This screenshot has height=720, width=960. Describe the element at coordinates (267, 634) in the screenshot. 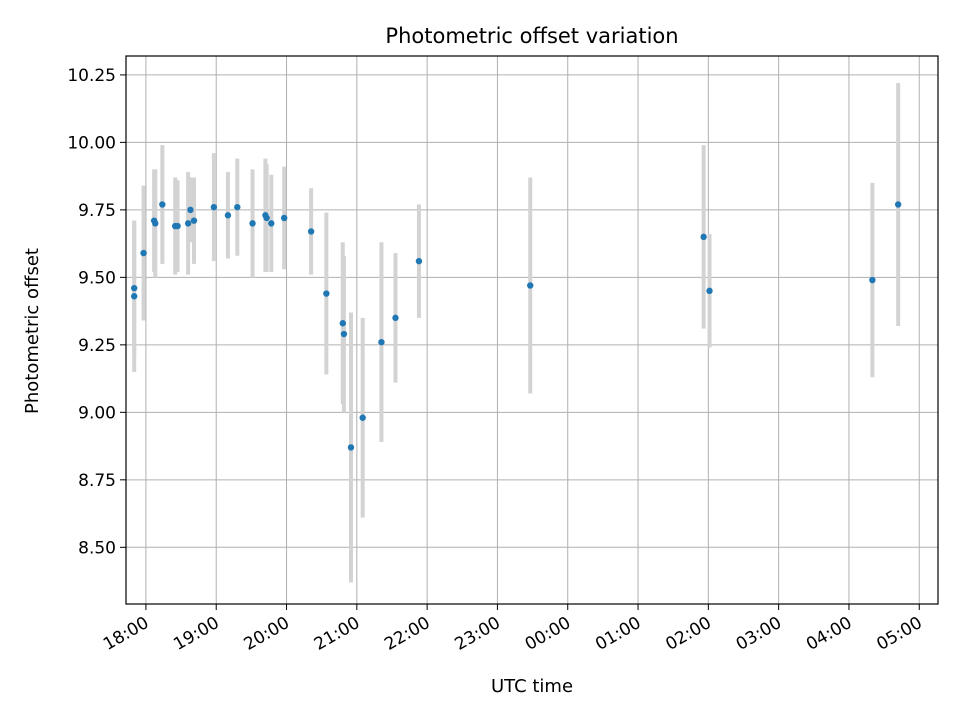

I see `x-tick-label: 20:00` at that location.